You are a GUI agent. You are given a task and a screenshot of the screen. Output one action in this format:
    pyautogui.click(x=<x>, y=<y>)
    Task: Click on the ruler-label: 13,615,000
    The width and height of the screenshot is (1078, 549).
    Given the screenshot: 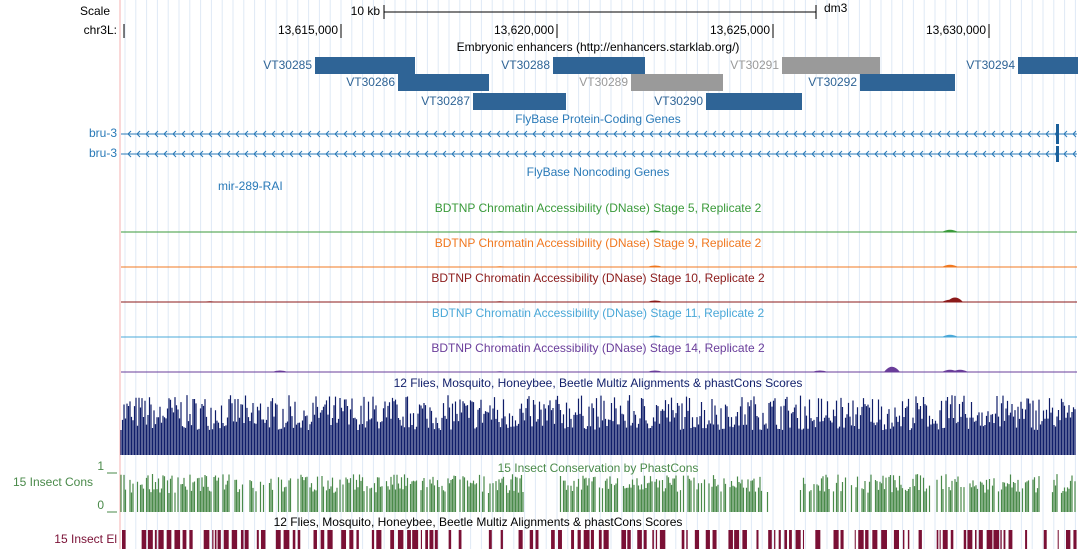 What is the action you would take?
    pyautogui.click(x=308, y=30)
    